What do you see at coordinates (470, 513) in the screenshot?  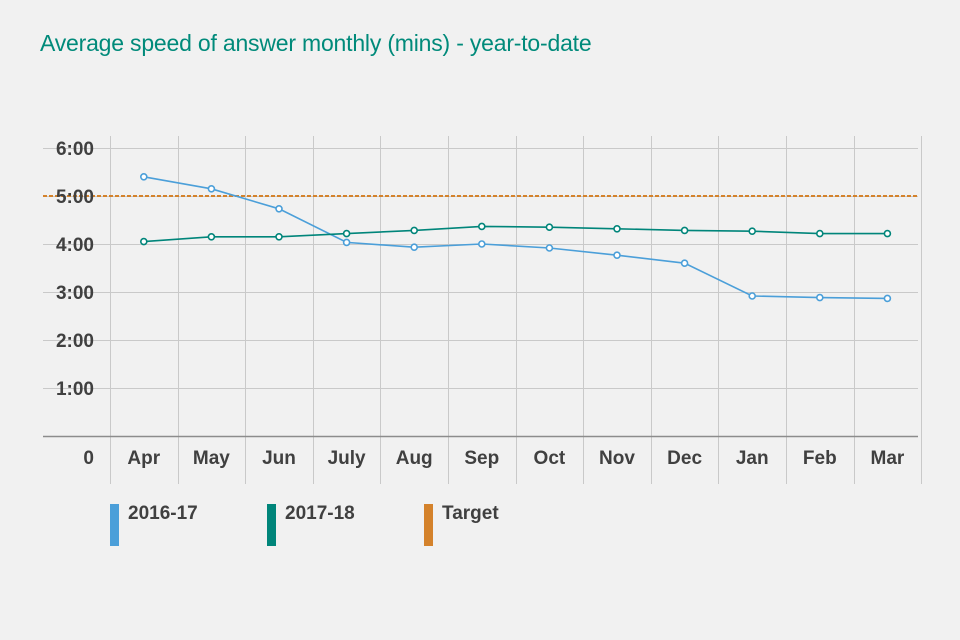 I see `legend-label-target: Target` at bounding box center [470, 513].